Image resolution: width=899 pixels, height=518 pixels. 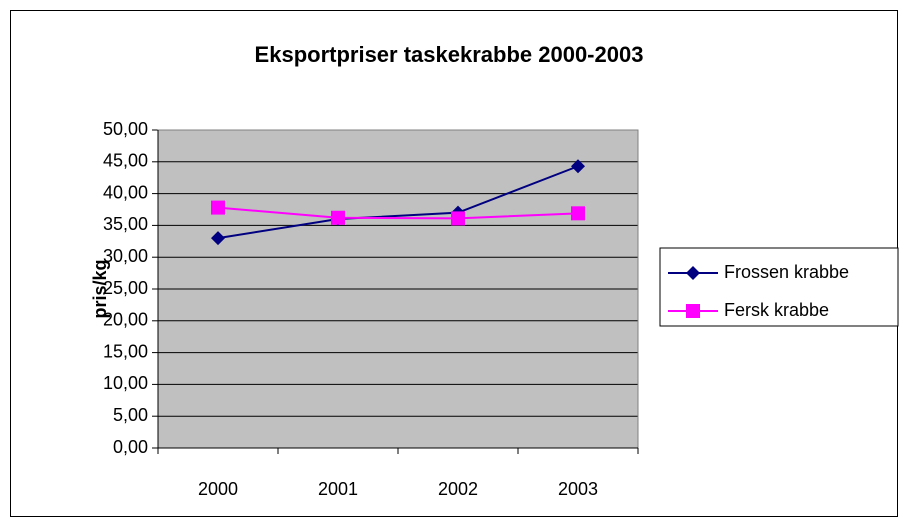 What do you see at coordinates (449, 54) in the screenshot?
I see `chart-title: Eksportpriser taskekrabbe 2000-2003` at bounding box center [449, 54].